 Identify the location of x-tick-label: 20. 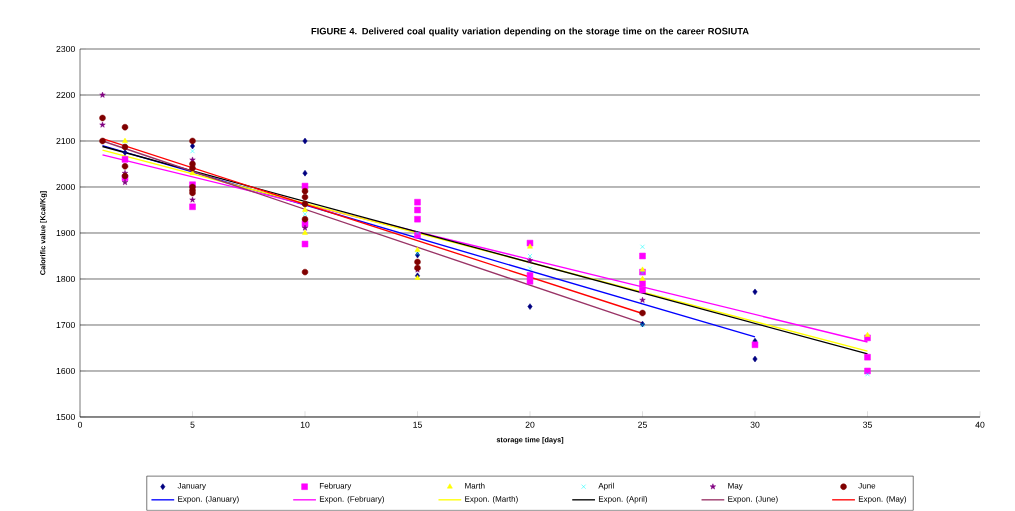
(530, 424).